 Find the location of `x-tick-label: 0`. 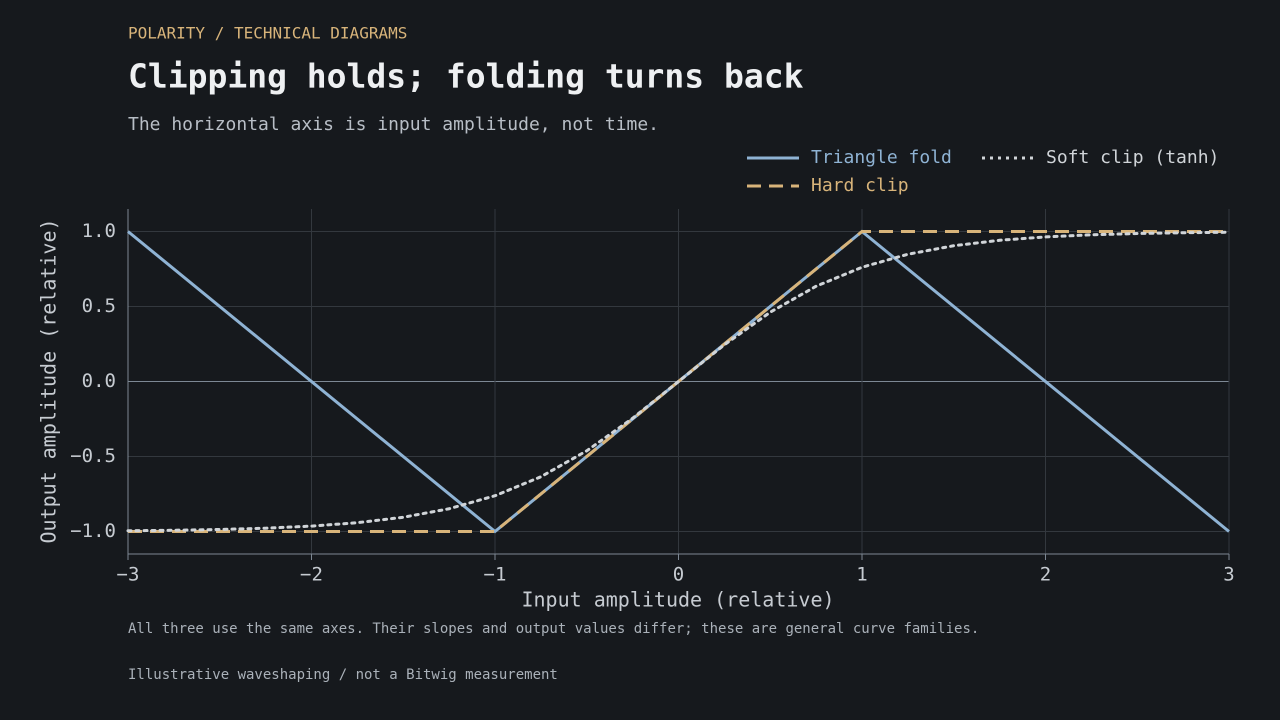

x-tick-label: 0 is located at coordinates (678, 575).